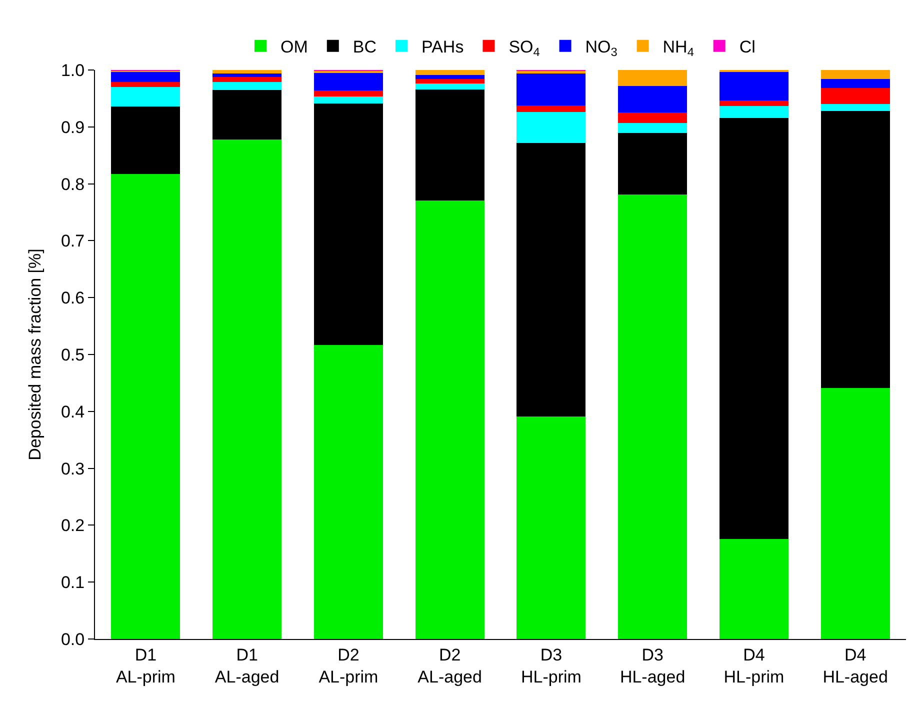  What do you see at coordinates (855, 665) in the screenshot?
I see `x-tick-label: D4 HL-aged` at bounding box center [855, 665].